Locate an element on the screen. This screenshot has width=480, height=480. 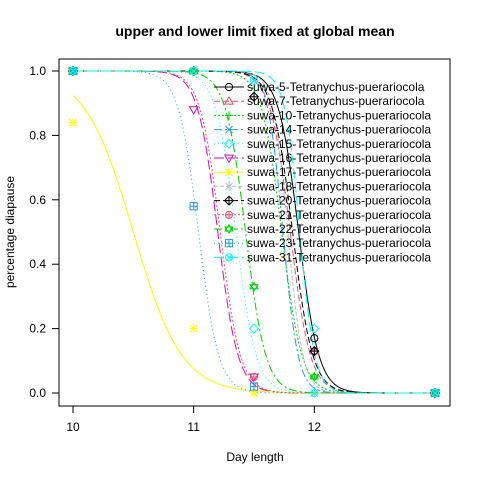
y-axis: 0.0 0.2 0.4 0.6 0.8 1.0 is located at coordinates (44, 232).